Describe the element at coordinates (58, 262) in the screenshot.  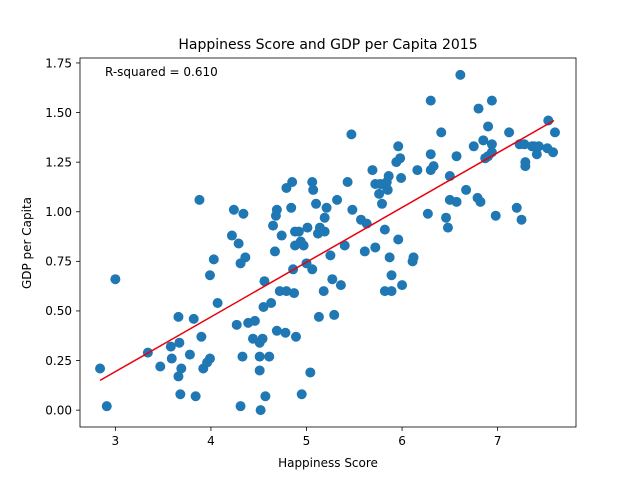
I see `y-tick-label: 0.75` at that location.